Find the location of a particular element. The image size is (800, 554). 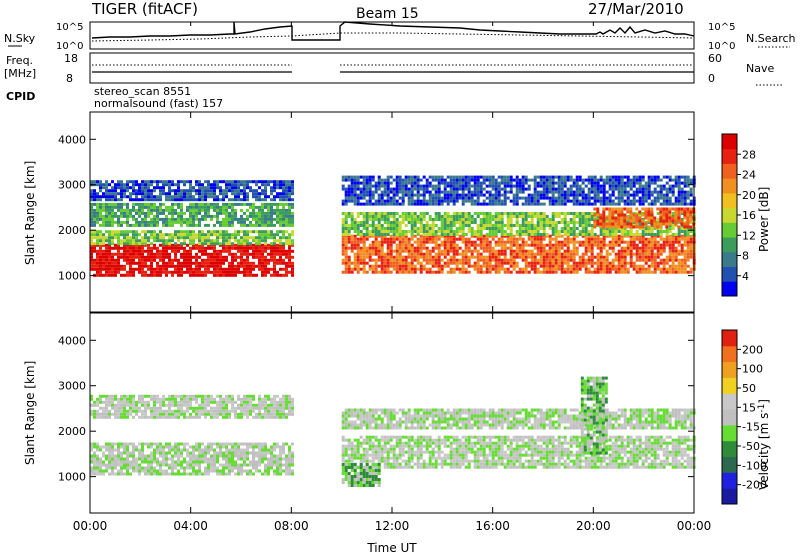

nave-label: Nave is located at coordinates (760, 68).